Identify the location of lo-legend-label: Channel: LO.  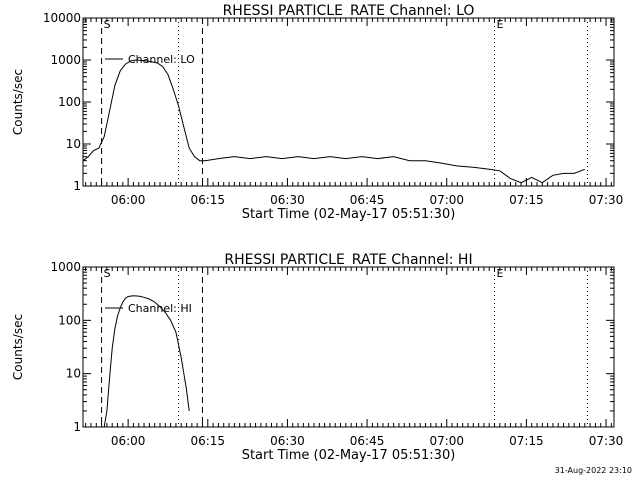
(161, 59).